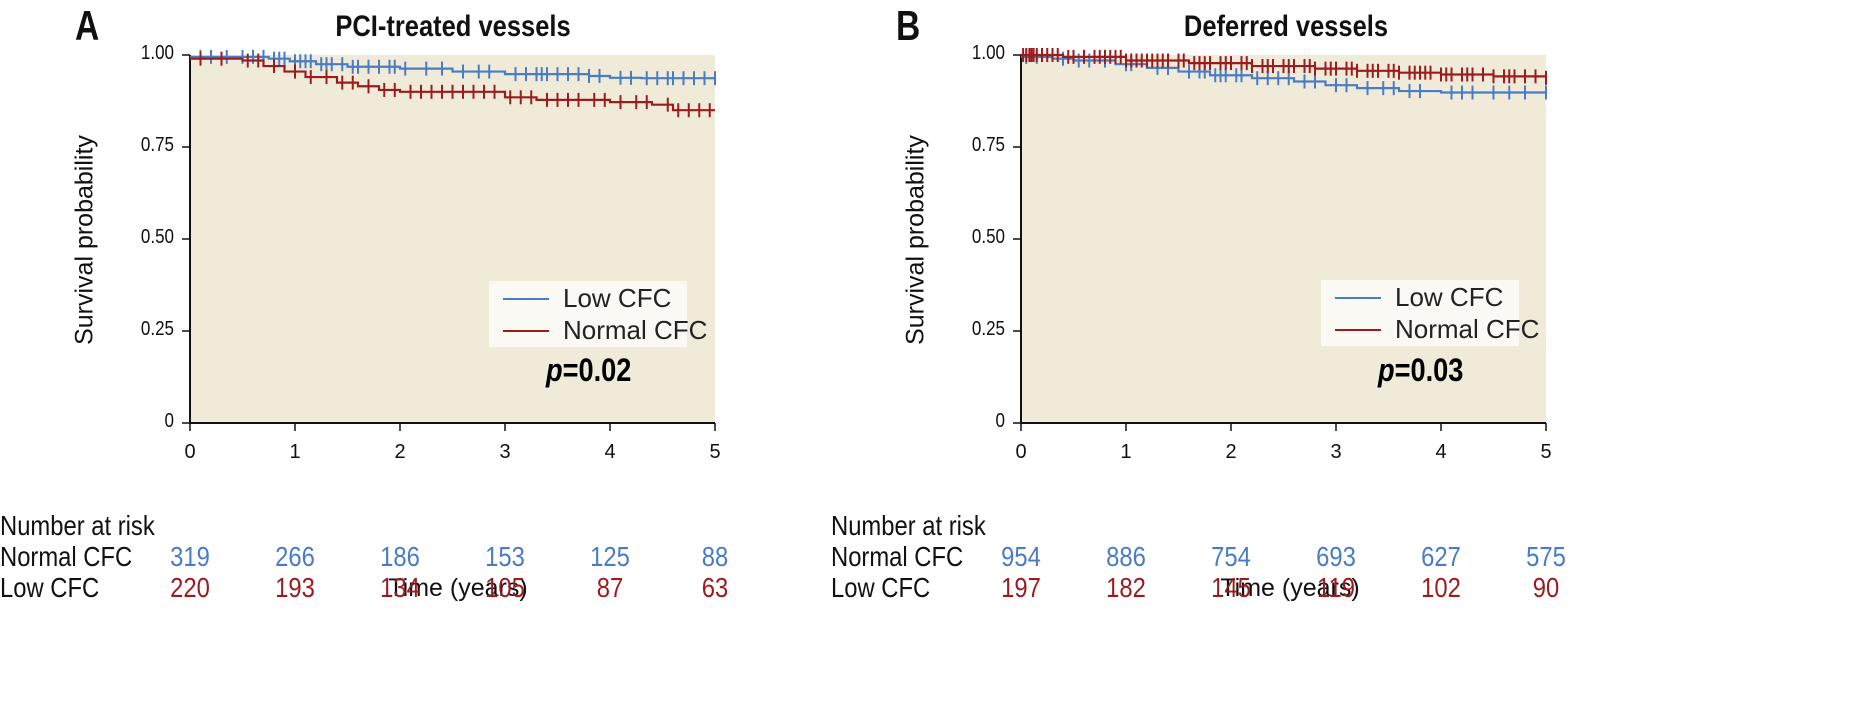  Describe the element at coordinates (1231, 556) in the screenshot. I see `risk-value: 754` at that location.